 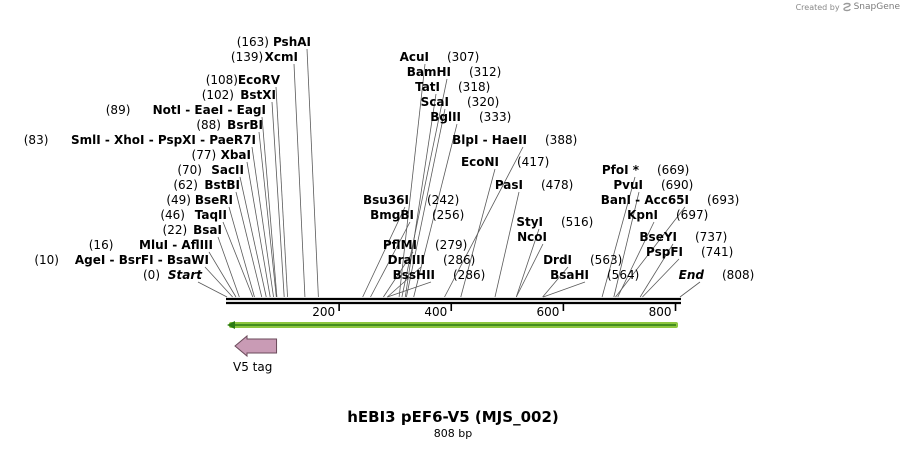 I want to click on tick-label-400: 400, so click(x=435, y=312).